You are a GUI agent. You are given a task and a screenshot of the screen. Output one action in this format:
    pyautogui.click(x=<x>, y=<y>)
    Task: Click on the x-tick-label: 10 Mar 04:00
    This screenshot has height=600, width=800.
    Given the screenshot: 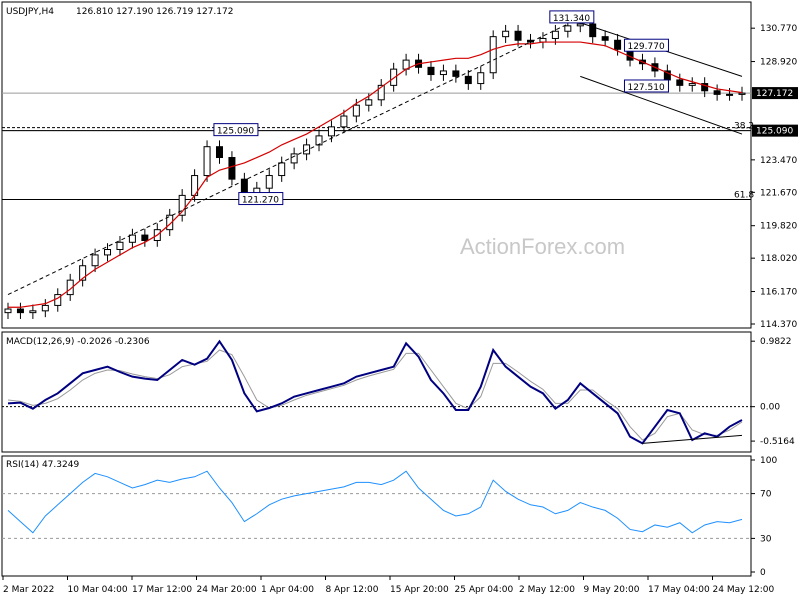 What is the action you would take?
    pyautogui.click(x=98, y=590)
    